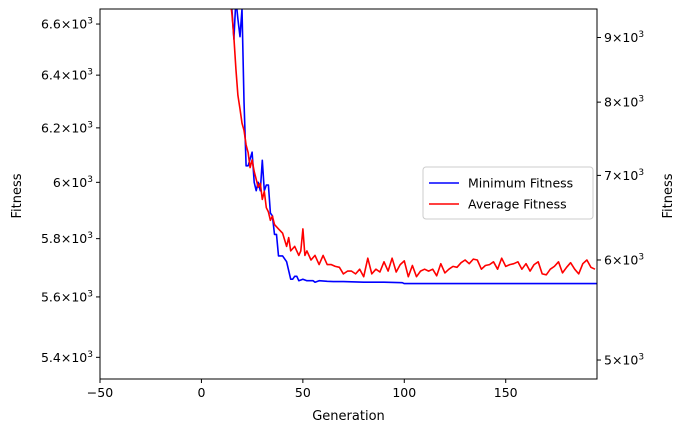  What do you see at coordinates (404, 392) in the screenshot?
I see `x-tick-label: 100` at bounding box center [404, 392].